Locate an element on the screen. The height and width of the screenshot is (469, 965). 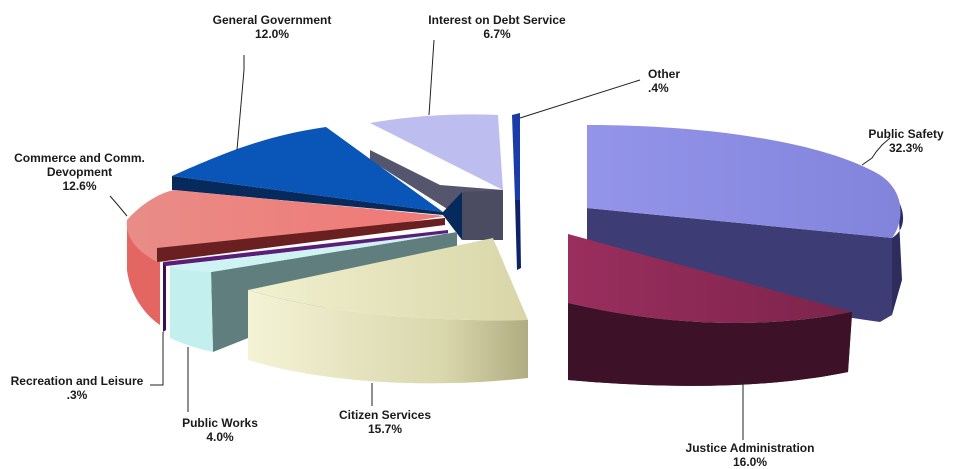
label-public-safety-name: Public Safety is located at coordinates (906, 134).